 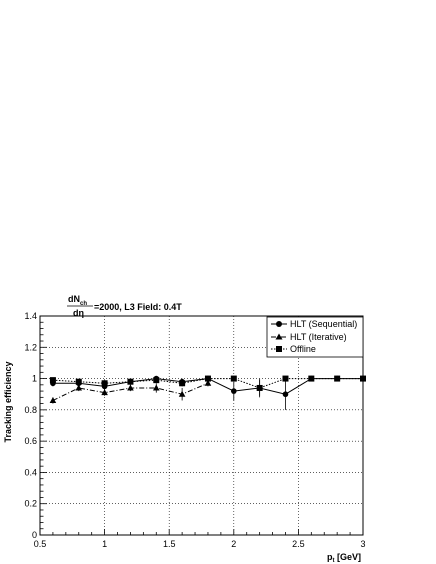 I want to click on chart-title: dNch dη =2000, L3 Field: 0.4T, so click(x=124, y=306).